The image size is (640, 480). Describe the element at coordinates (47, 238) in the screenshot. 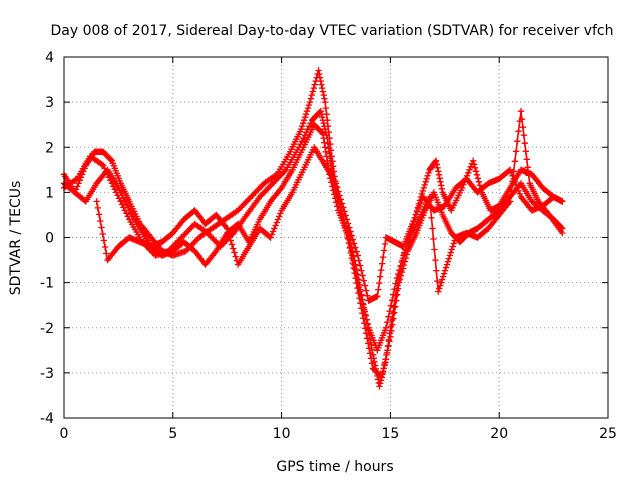

I see `y-tick-labels: -4 -3 -2 -1 0 1 2 3 4` at that location.